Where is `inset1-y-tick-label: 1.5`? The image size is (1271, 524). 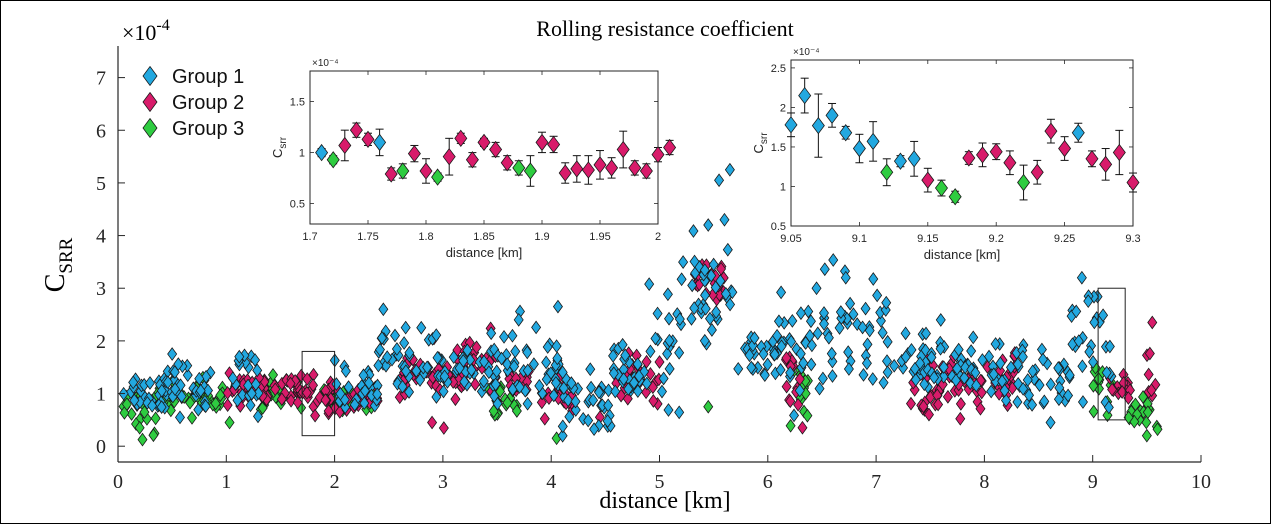 inset1-y-tick-label: 1.5 is located at coordinates (297, 103).